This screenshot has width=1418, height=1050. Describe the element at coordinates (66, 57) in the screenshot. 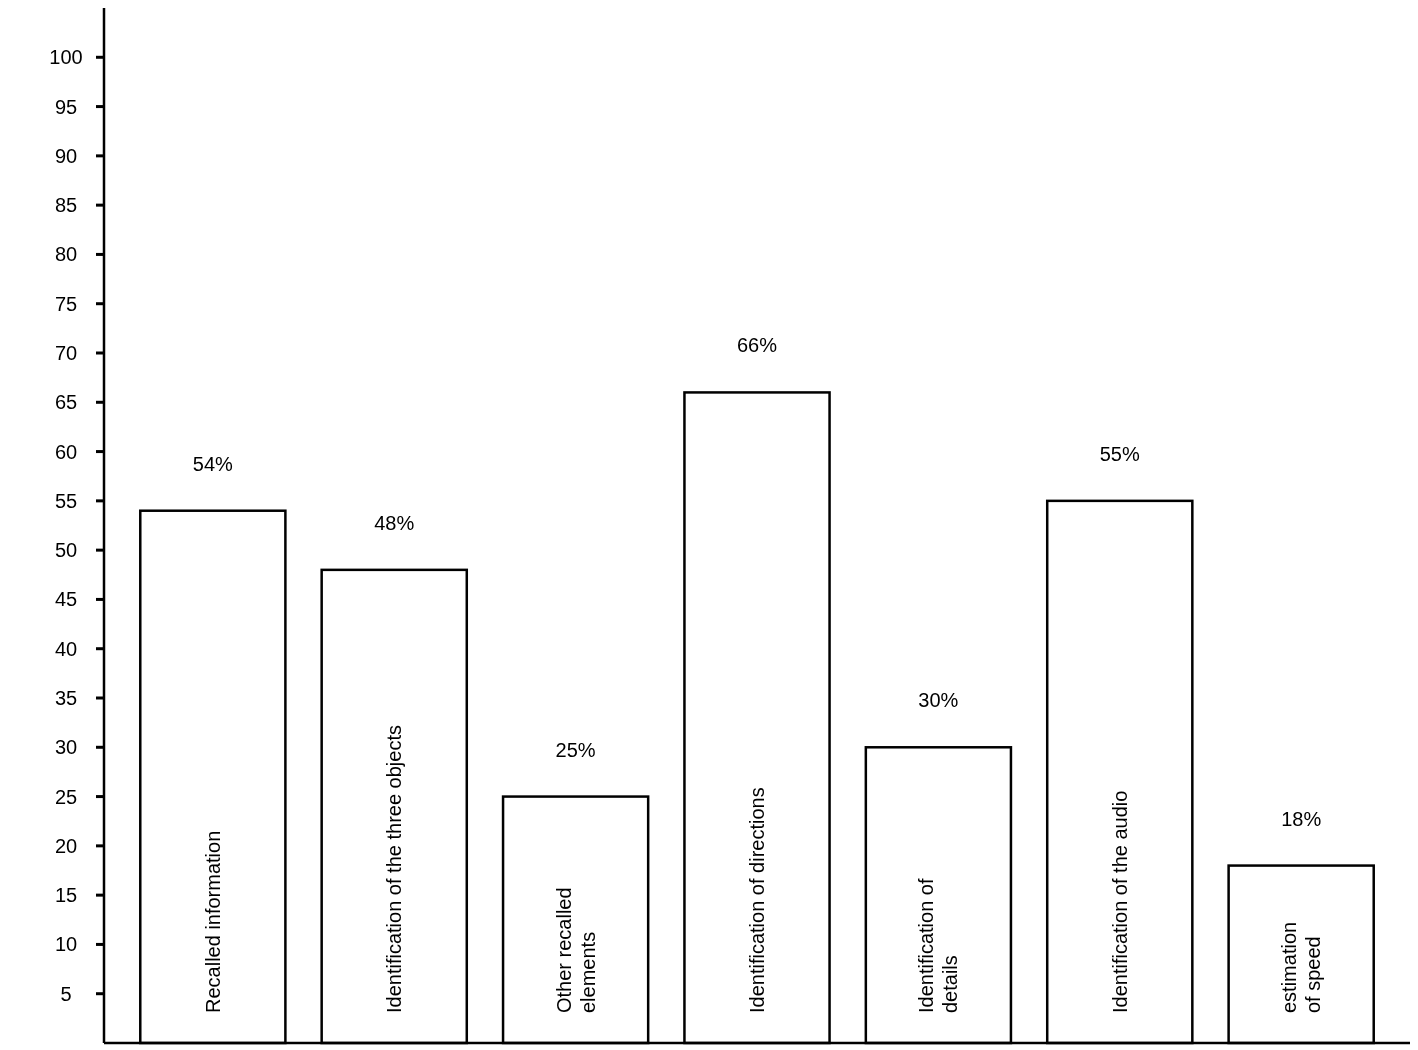

I see `y-tick-label: 100` at that location.